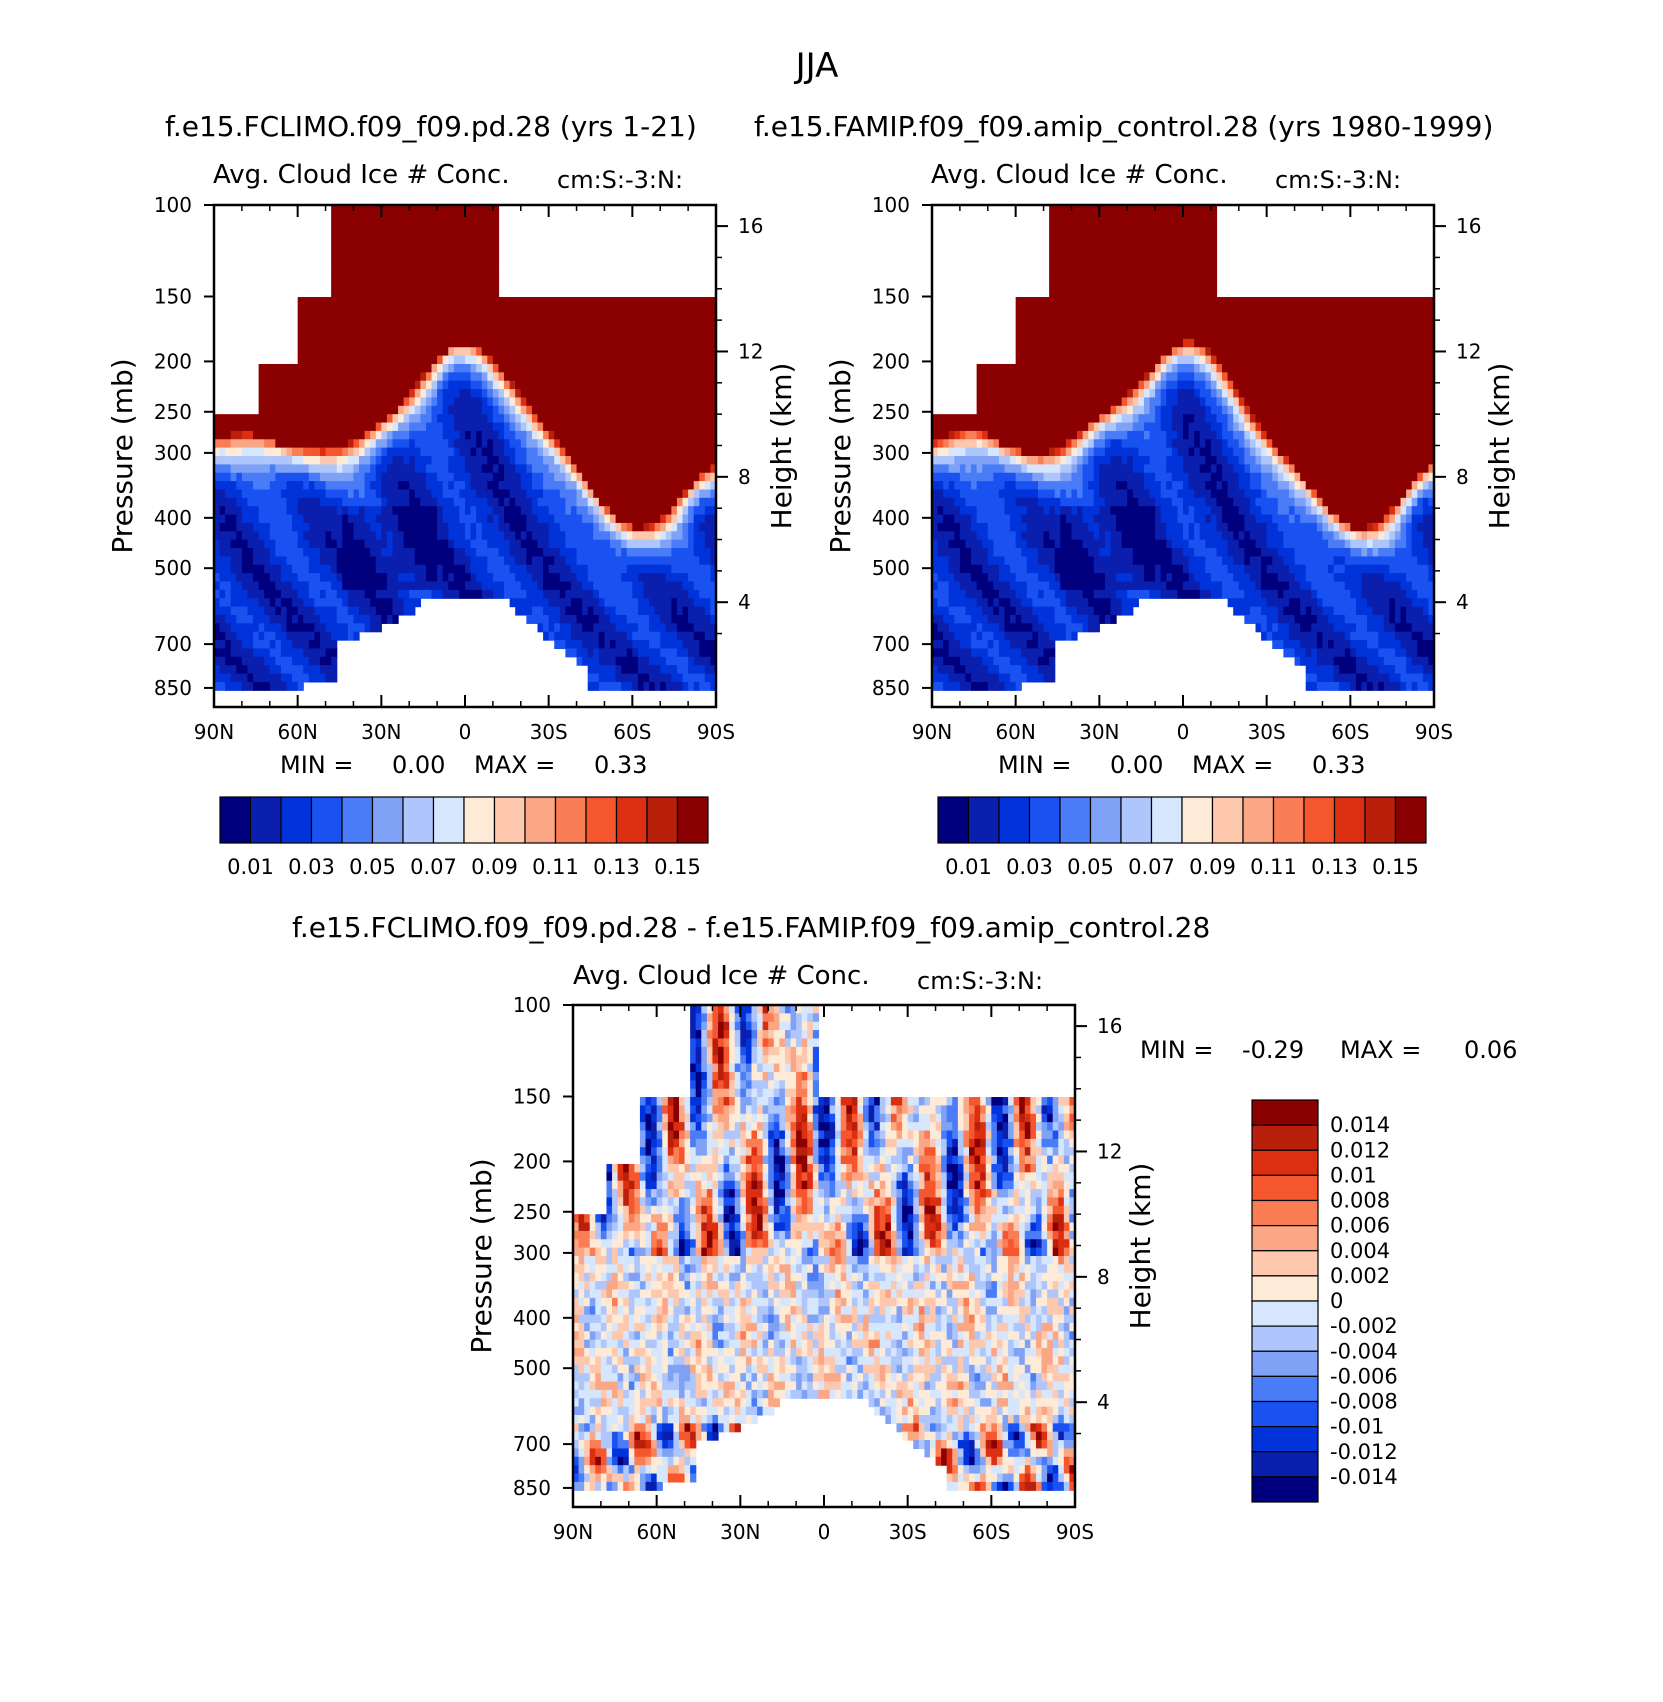 Image resolution: width=1663 pixels, height=1702 pixels. Describe the element at coordinates (891, 644) in the screenshot. I see `panel-b-ytick-label: 700` at that location.